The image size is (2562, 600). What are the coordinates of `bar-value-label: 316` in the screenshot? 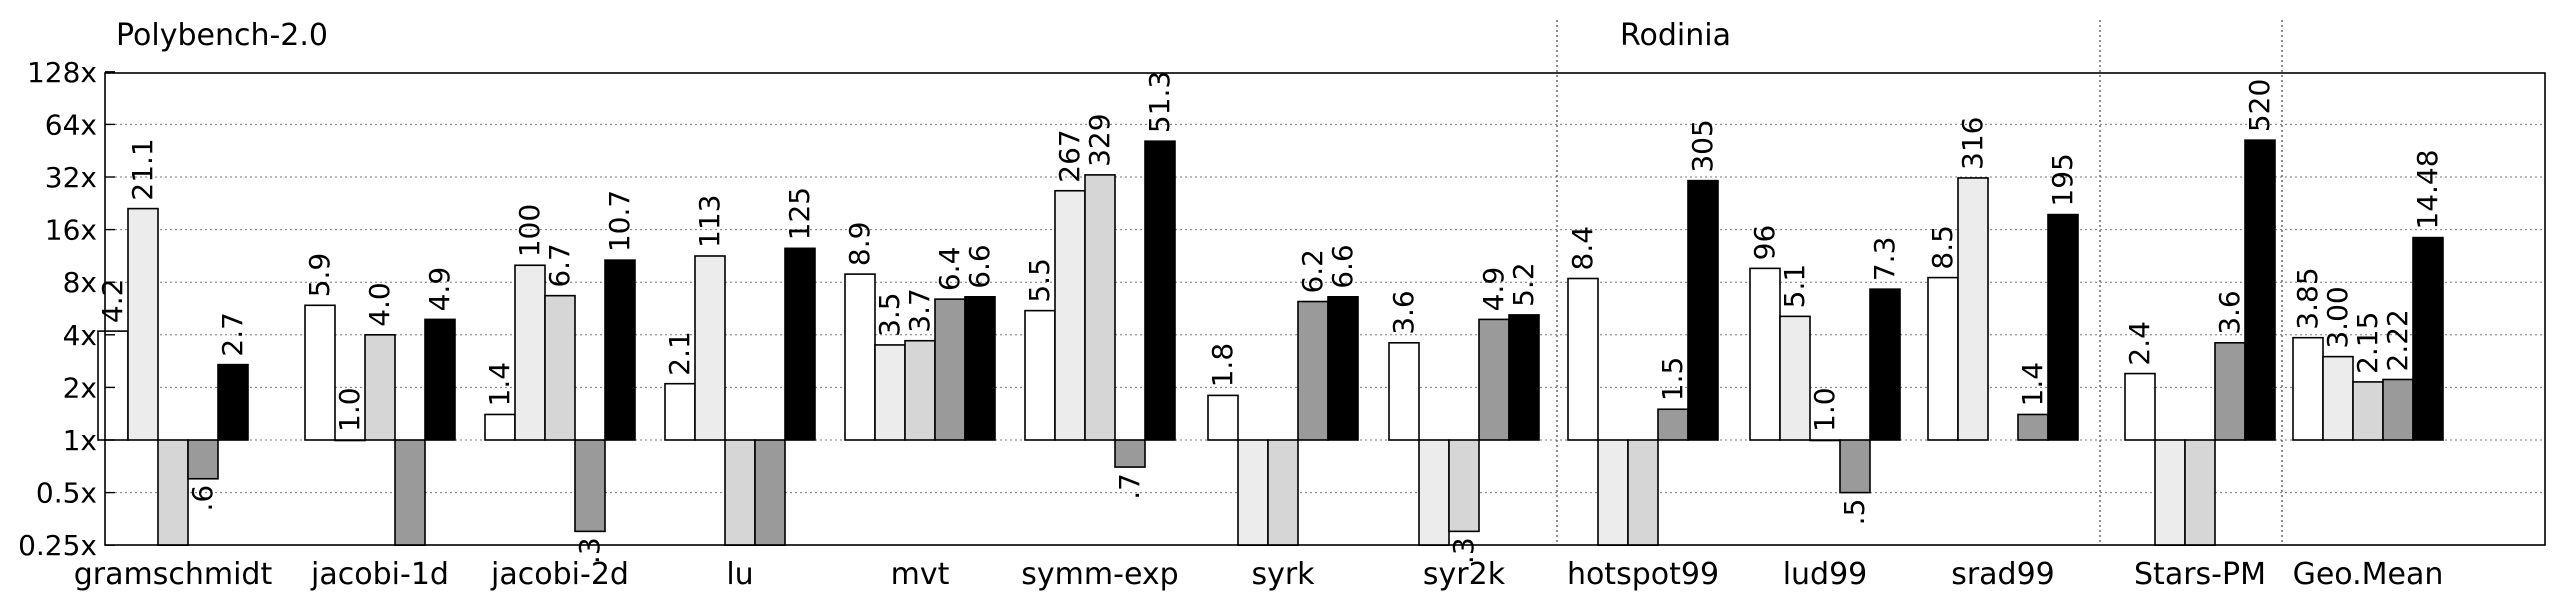 It's located at (1972, 143).